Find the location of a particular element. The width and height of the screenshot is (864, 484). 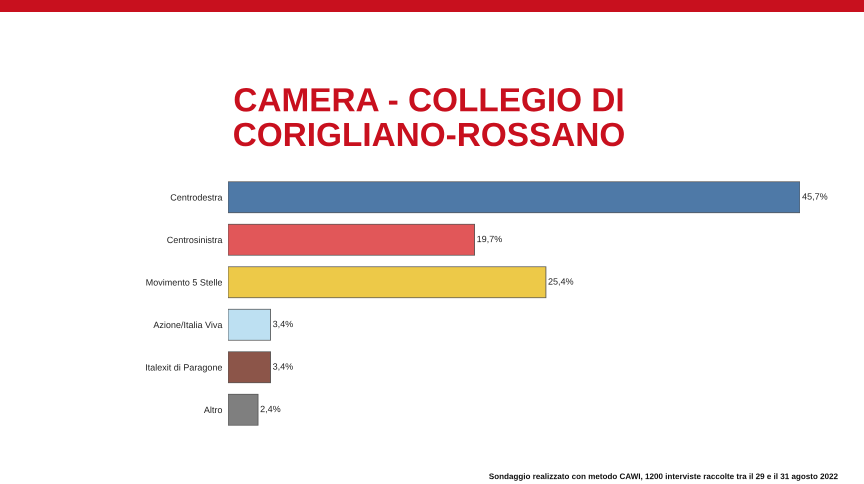

data-label: 2,4% is located at coordinates (270, 410).